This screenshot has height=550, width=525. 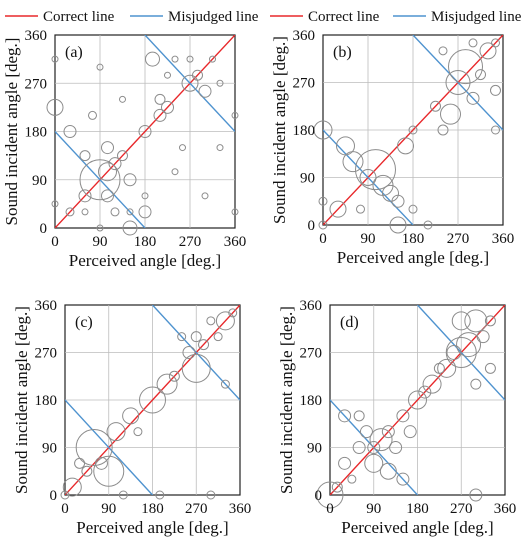 What do you see at coordinates (235, 242) in the screenshot?
I see `x-tick-label: 360` at bounding box center [235, 242].